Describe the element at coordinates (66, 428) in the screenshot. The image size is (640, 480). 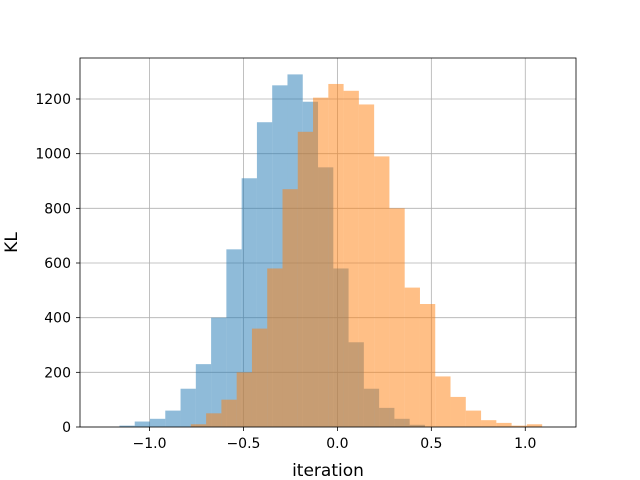
I see `y-tick-label-0: 0` at that location.